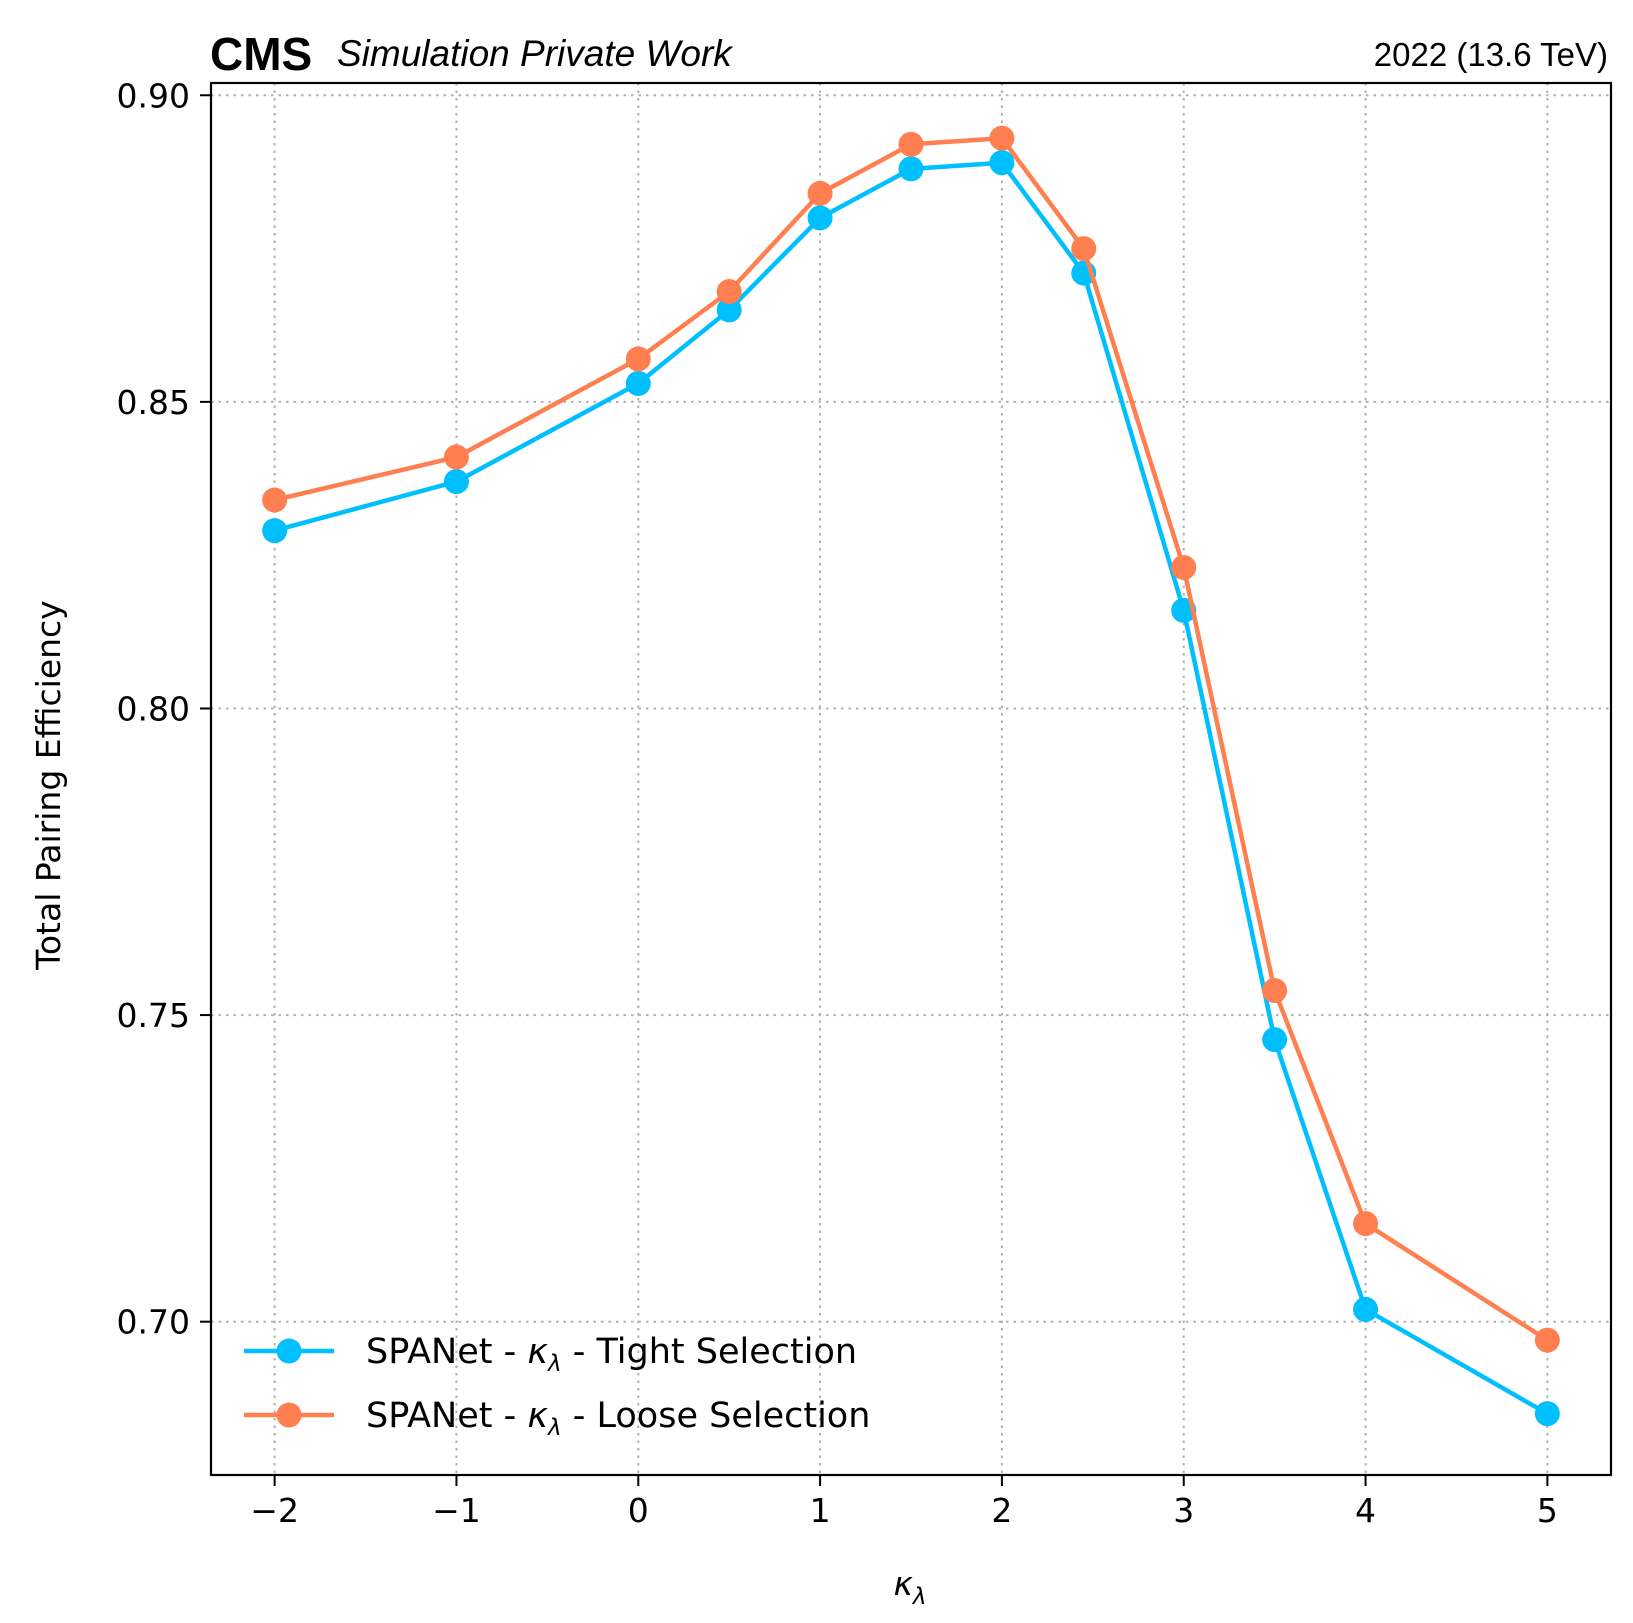 The width and height of the screenshot is (1633, 1623). Describe the element at coordinates (48, 785) in the screenshot. I see `y-axis-label: Total Pairing Efficiency` at that location.